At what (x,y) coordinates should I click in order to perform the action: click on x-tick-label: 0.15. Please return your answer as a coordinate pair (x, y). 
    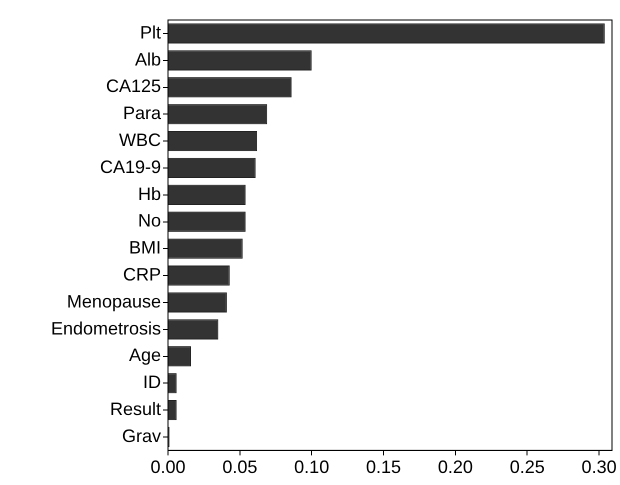
    Looking at the image, I should click on (384, 467).